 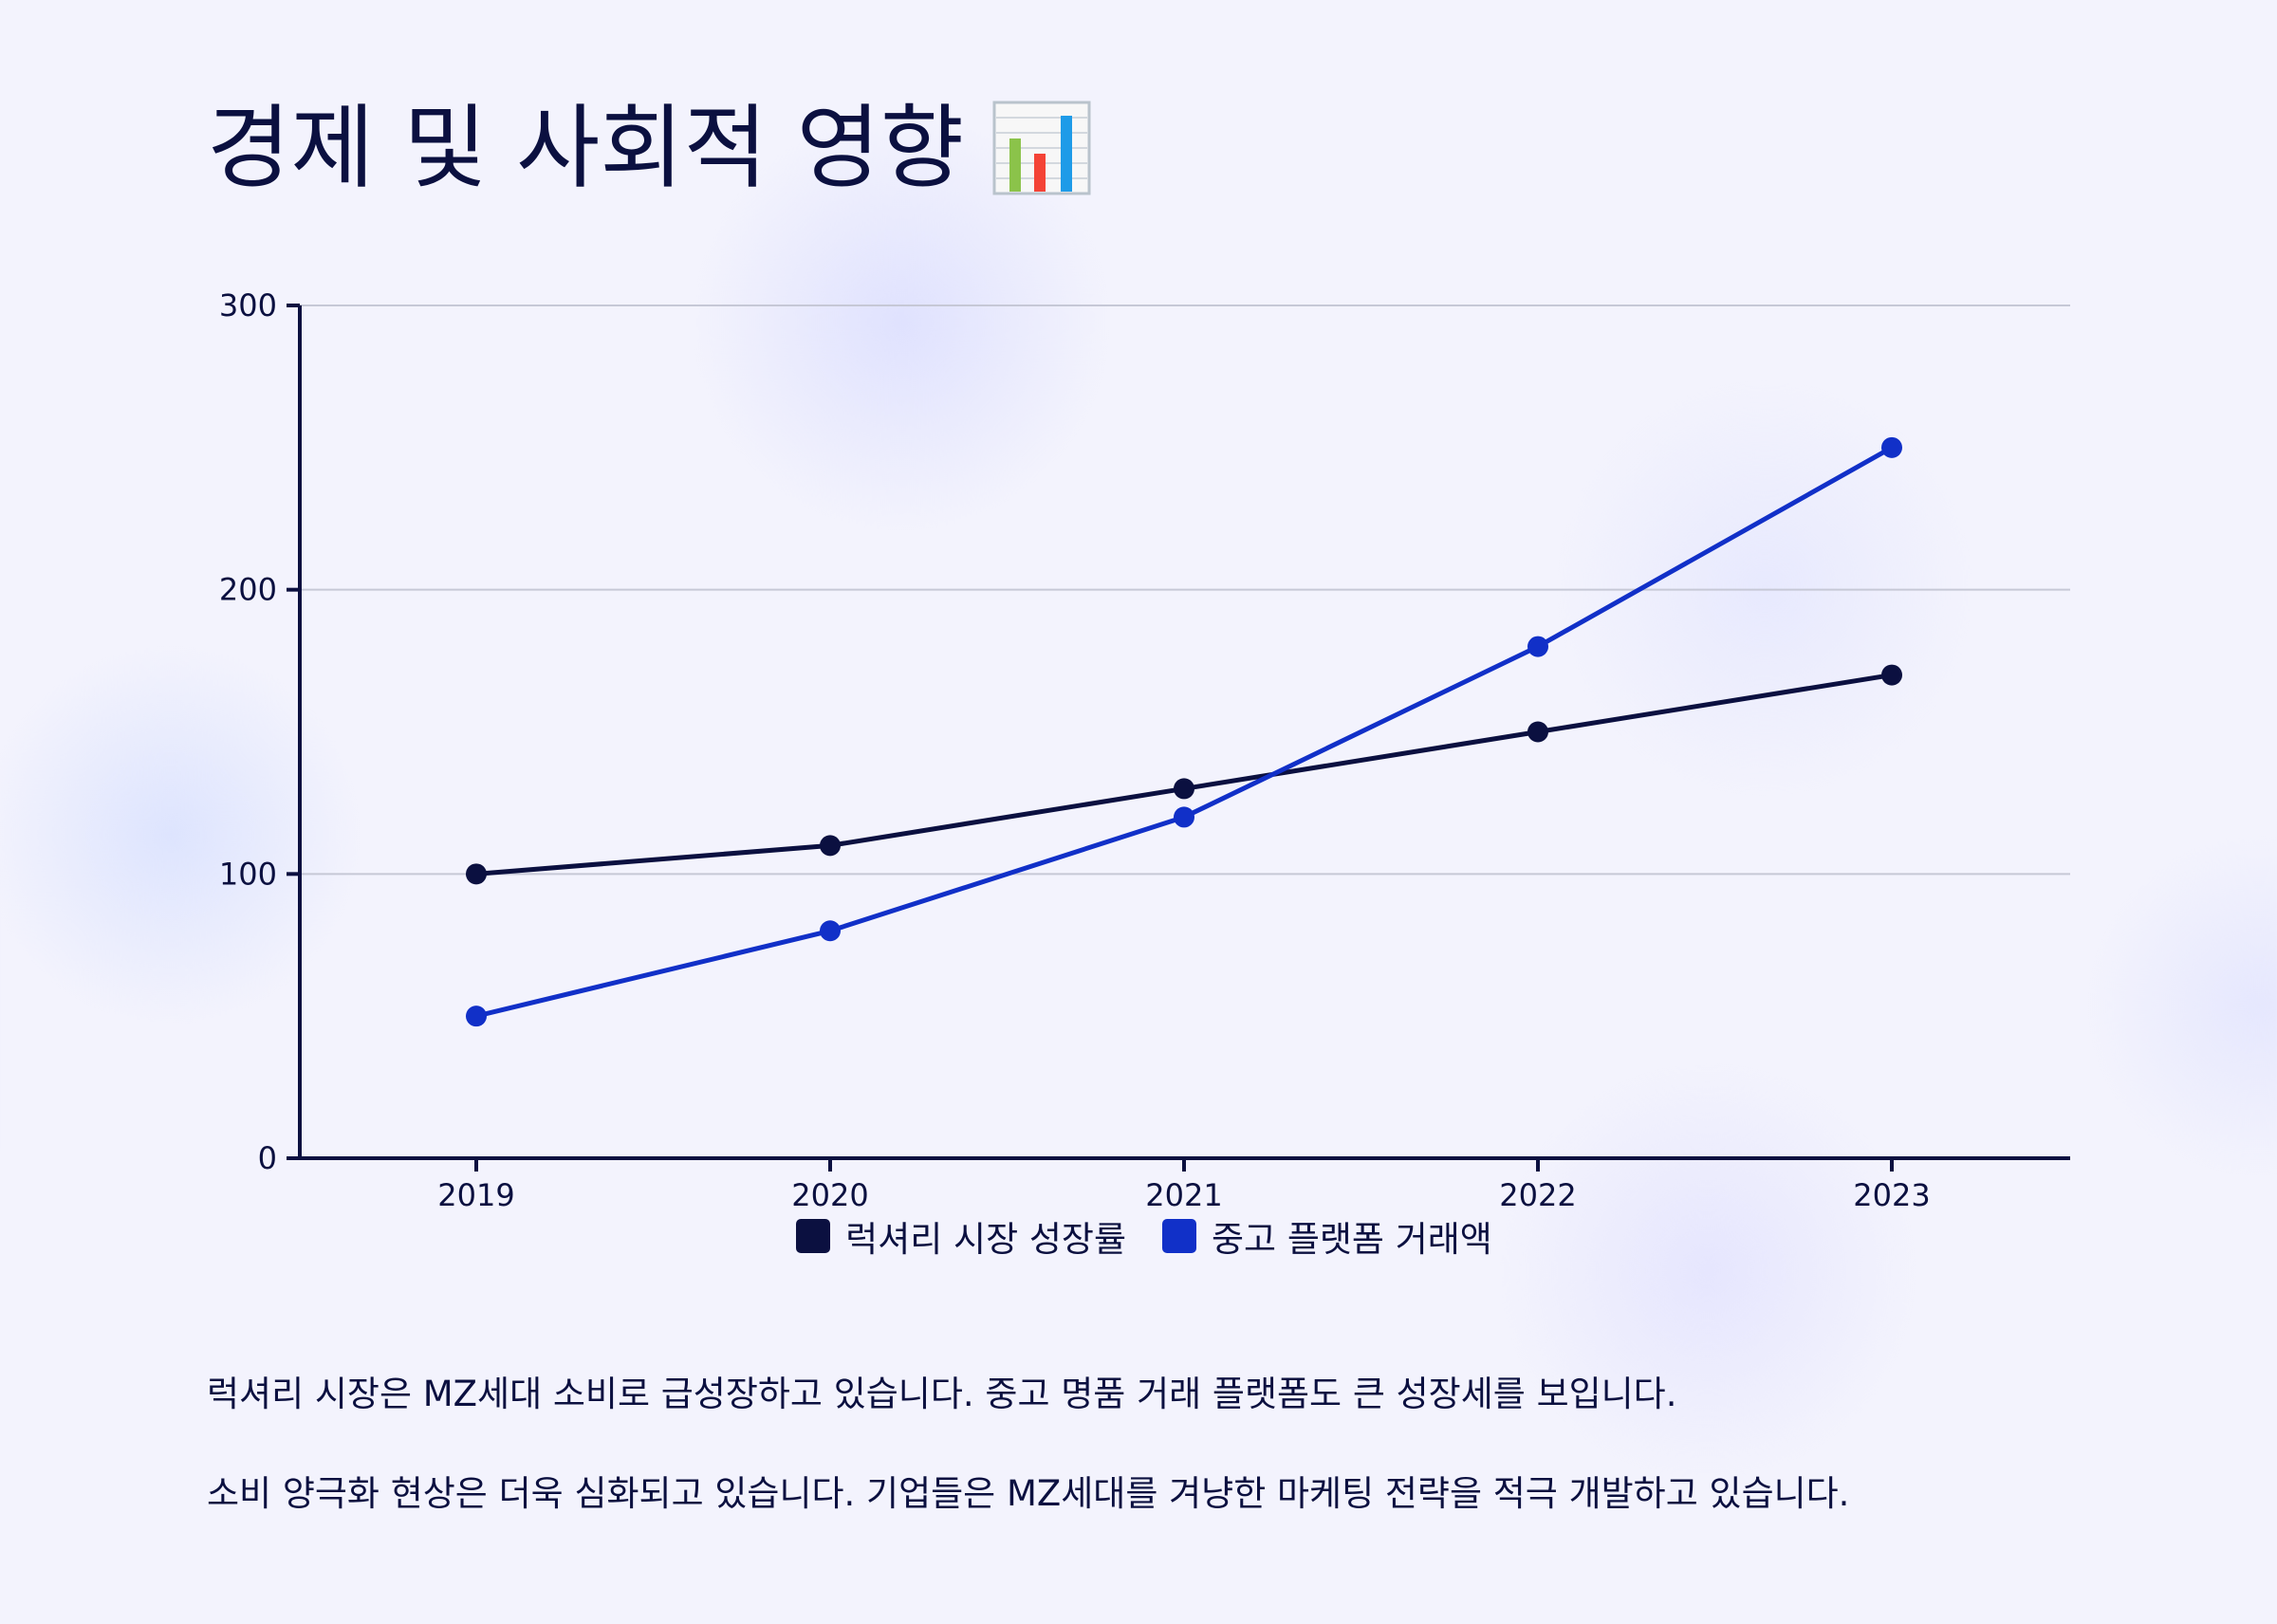 What do you see at coordinates (1179, 1236) in the screenshot?
I see `legend-swatch-resale` at bounding box center [1179, 1236].